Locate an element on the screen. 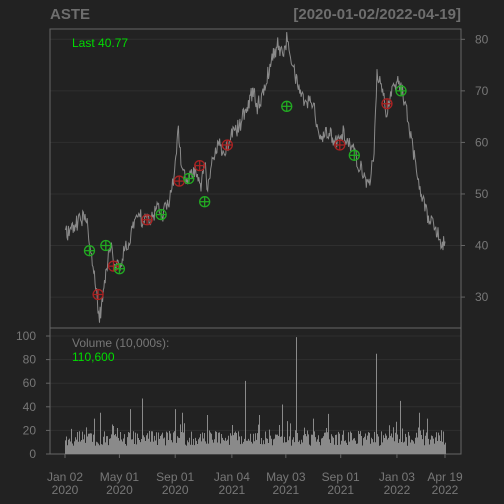 This screenshot has height=504, width=504. volume-value: 110,600 is located at coordinates (93, 357).